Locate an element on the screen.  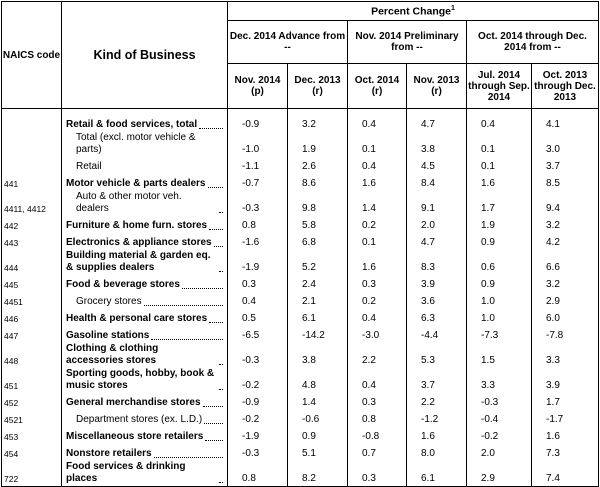
naics-code: 451 is located at coordinates (31, 380).